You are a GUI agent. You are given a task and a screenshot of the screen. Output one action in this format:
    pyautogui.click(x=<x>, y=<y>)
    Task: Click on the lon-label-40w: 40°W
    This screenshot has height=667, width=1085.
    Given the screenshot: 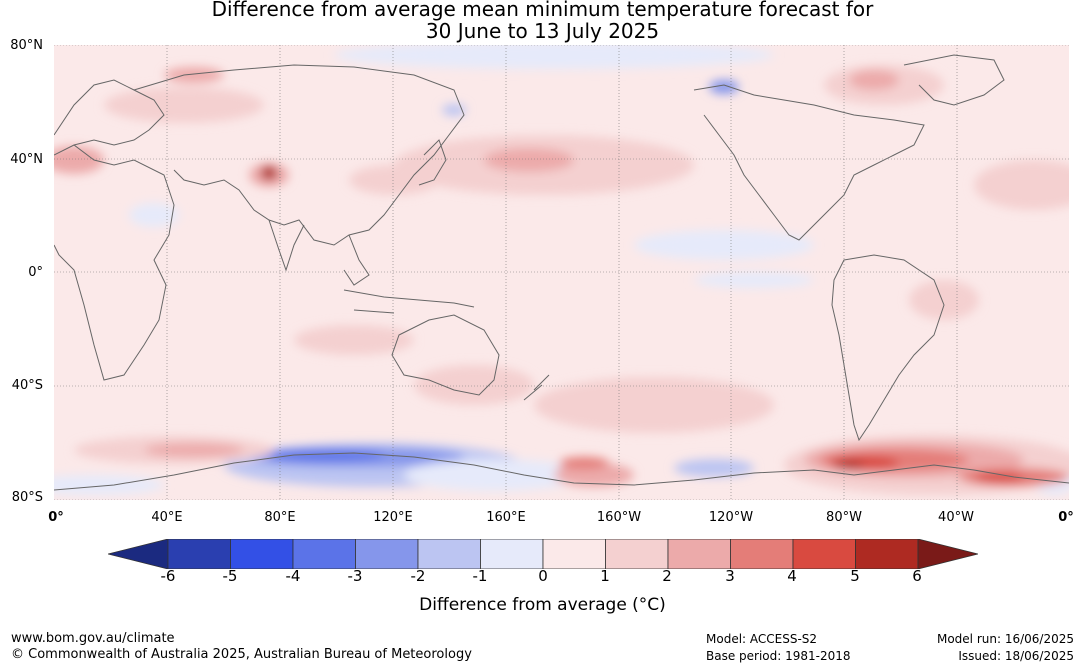 What is the action you would take?
    pyautogui.click(x=956, y=517)
    